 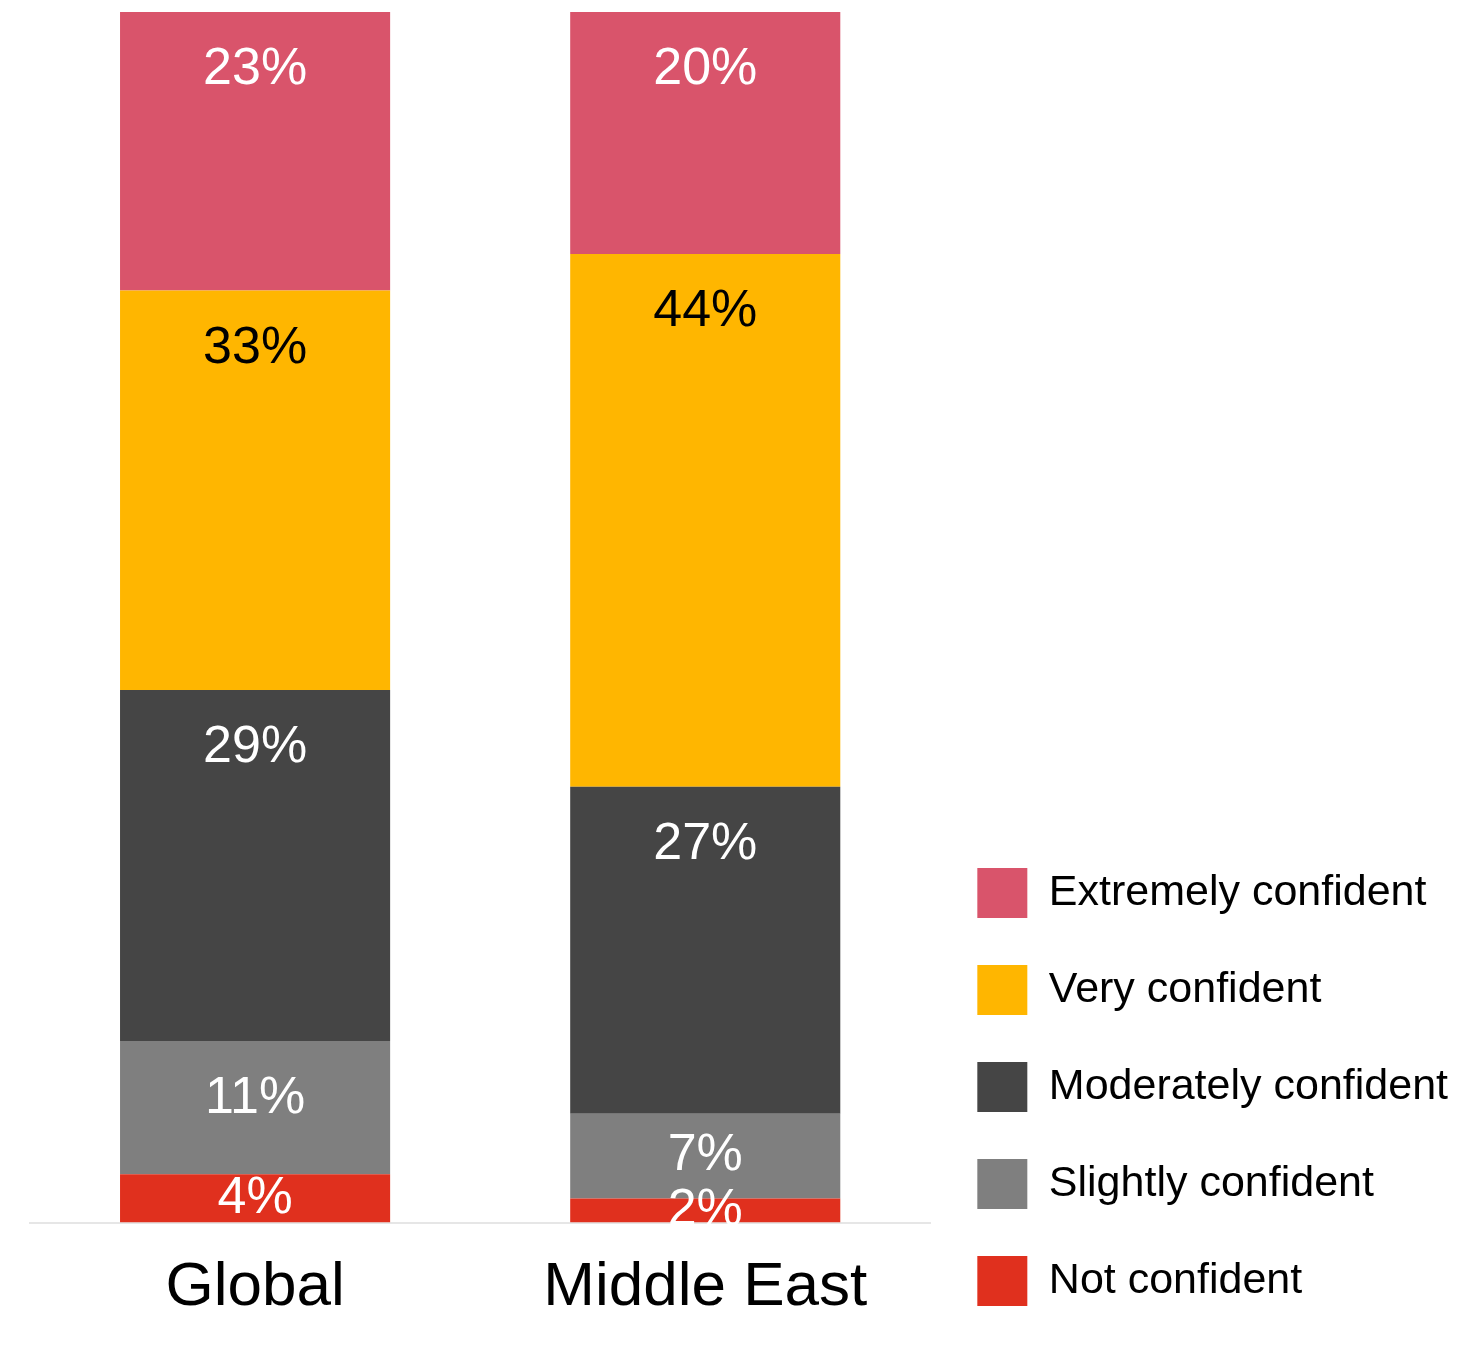 I want to click on data-label: 20%, so click(x=705, y=66).